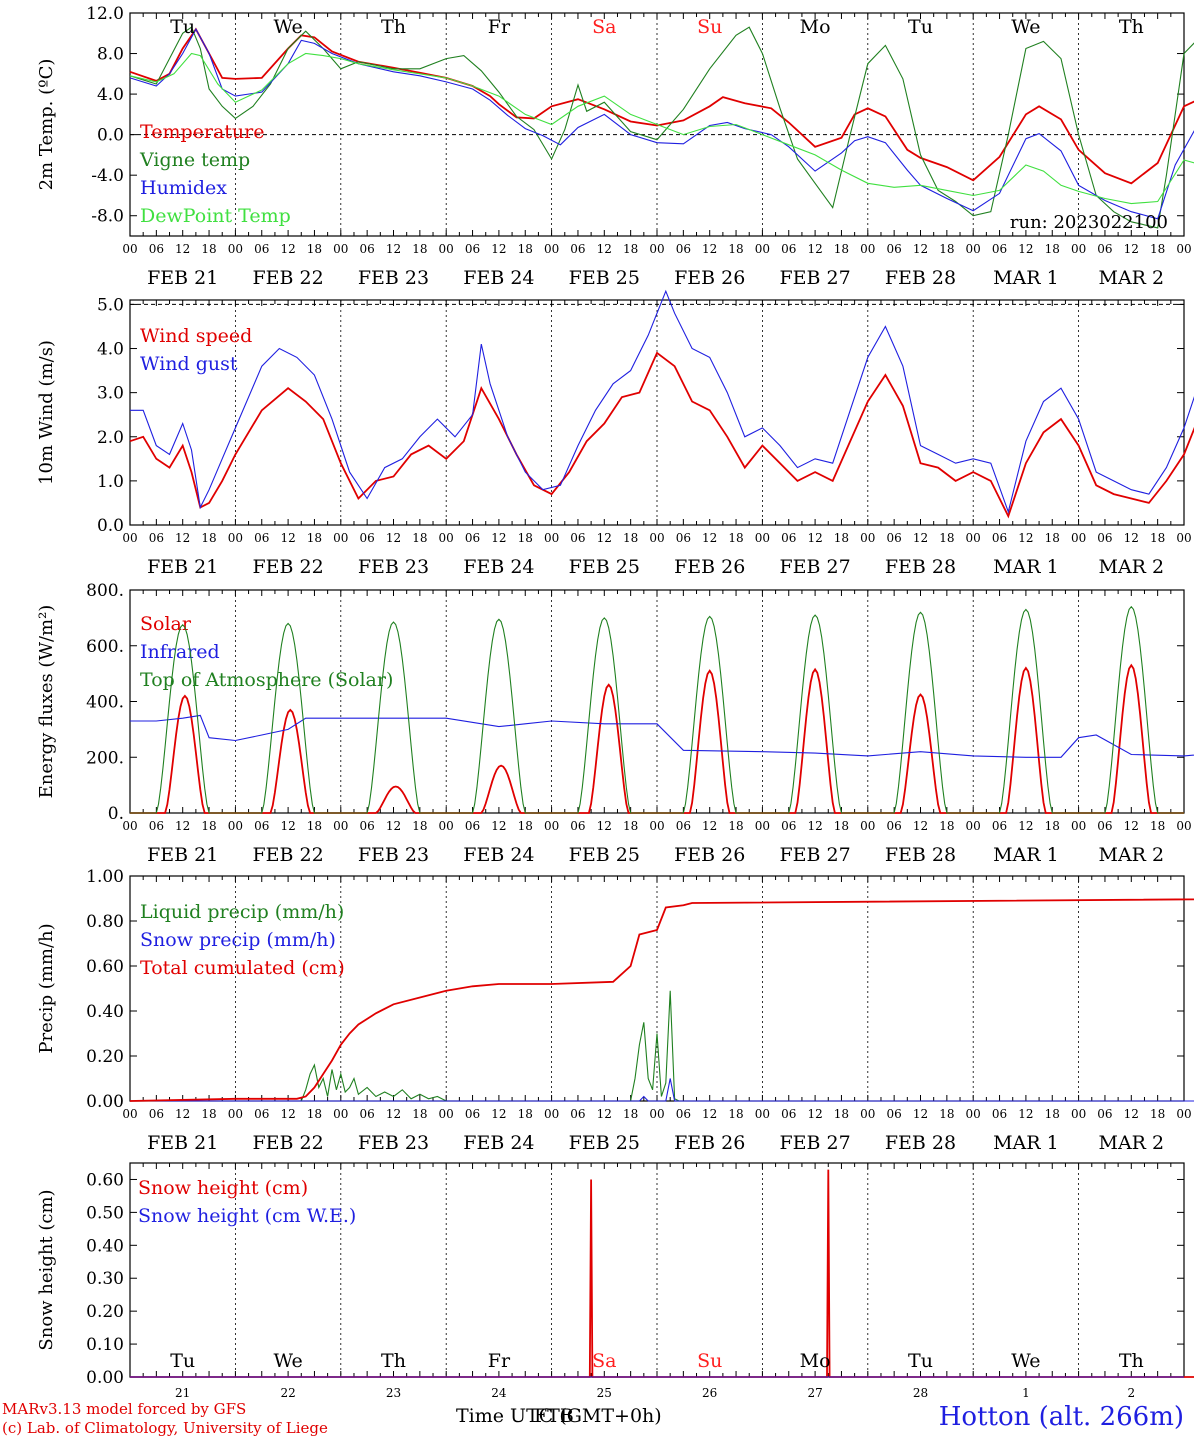  Describe the element at coordinates (110, 55) in the screenshot. I see `y-tick-label: 8.0` at that location.